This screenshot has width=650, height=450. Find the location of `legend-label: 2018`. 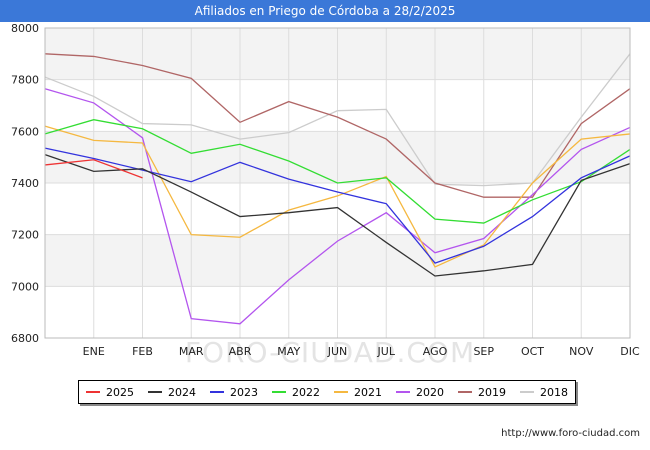

legend-label: 2018 is located at coordinates (554, 392).